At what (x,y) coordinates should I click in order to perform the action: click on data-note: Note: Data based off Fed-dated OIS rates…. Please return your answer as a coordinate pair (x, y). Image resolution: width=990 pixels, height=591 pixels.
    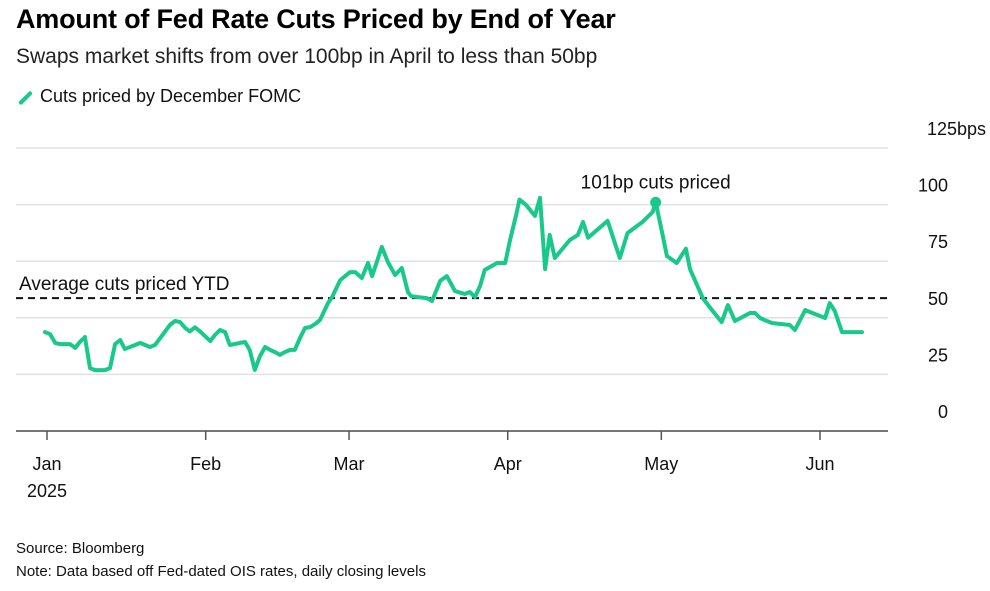
    Looking at the image, I should click on (221, 571).